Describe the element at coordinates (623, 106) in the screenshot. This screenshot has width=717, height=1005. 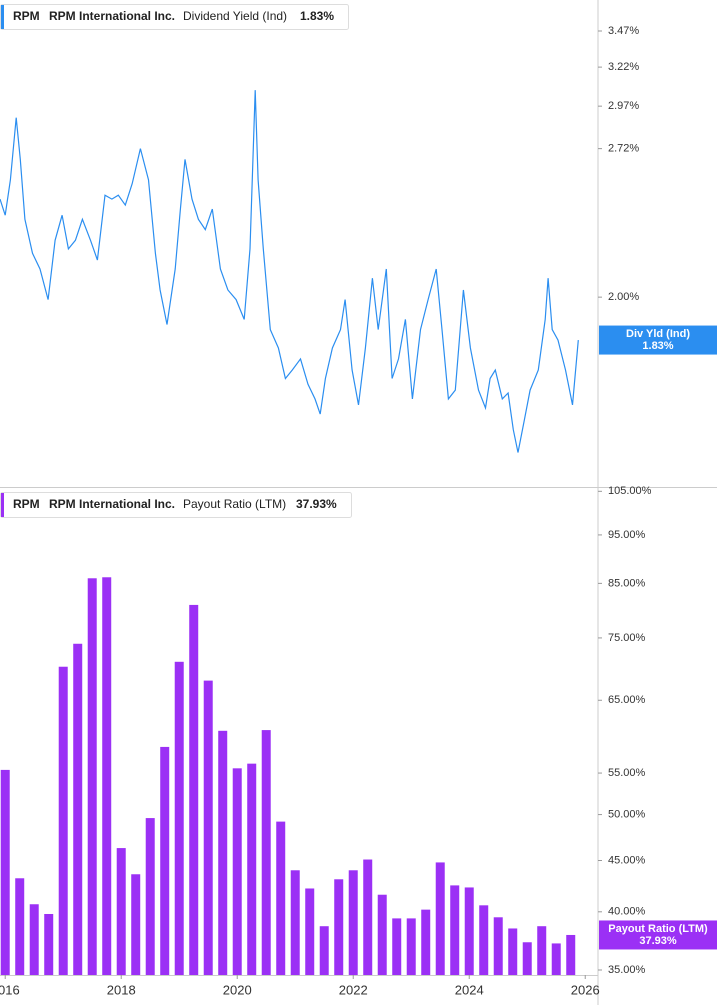
I see `y-tick-label: 2.97%` at that location.